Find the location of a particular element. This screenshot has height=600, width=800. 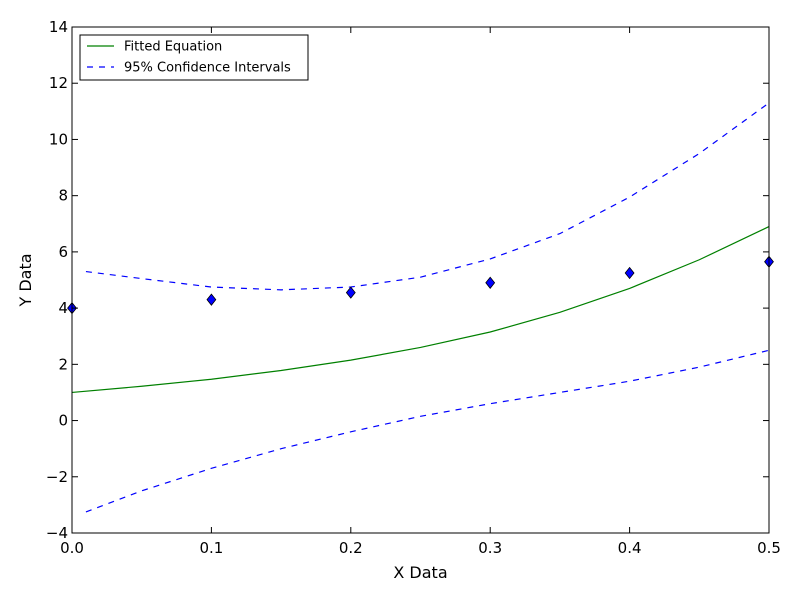

legend-box is located at coordinates (194, 57).